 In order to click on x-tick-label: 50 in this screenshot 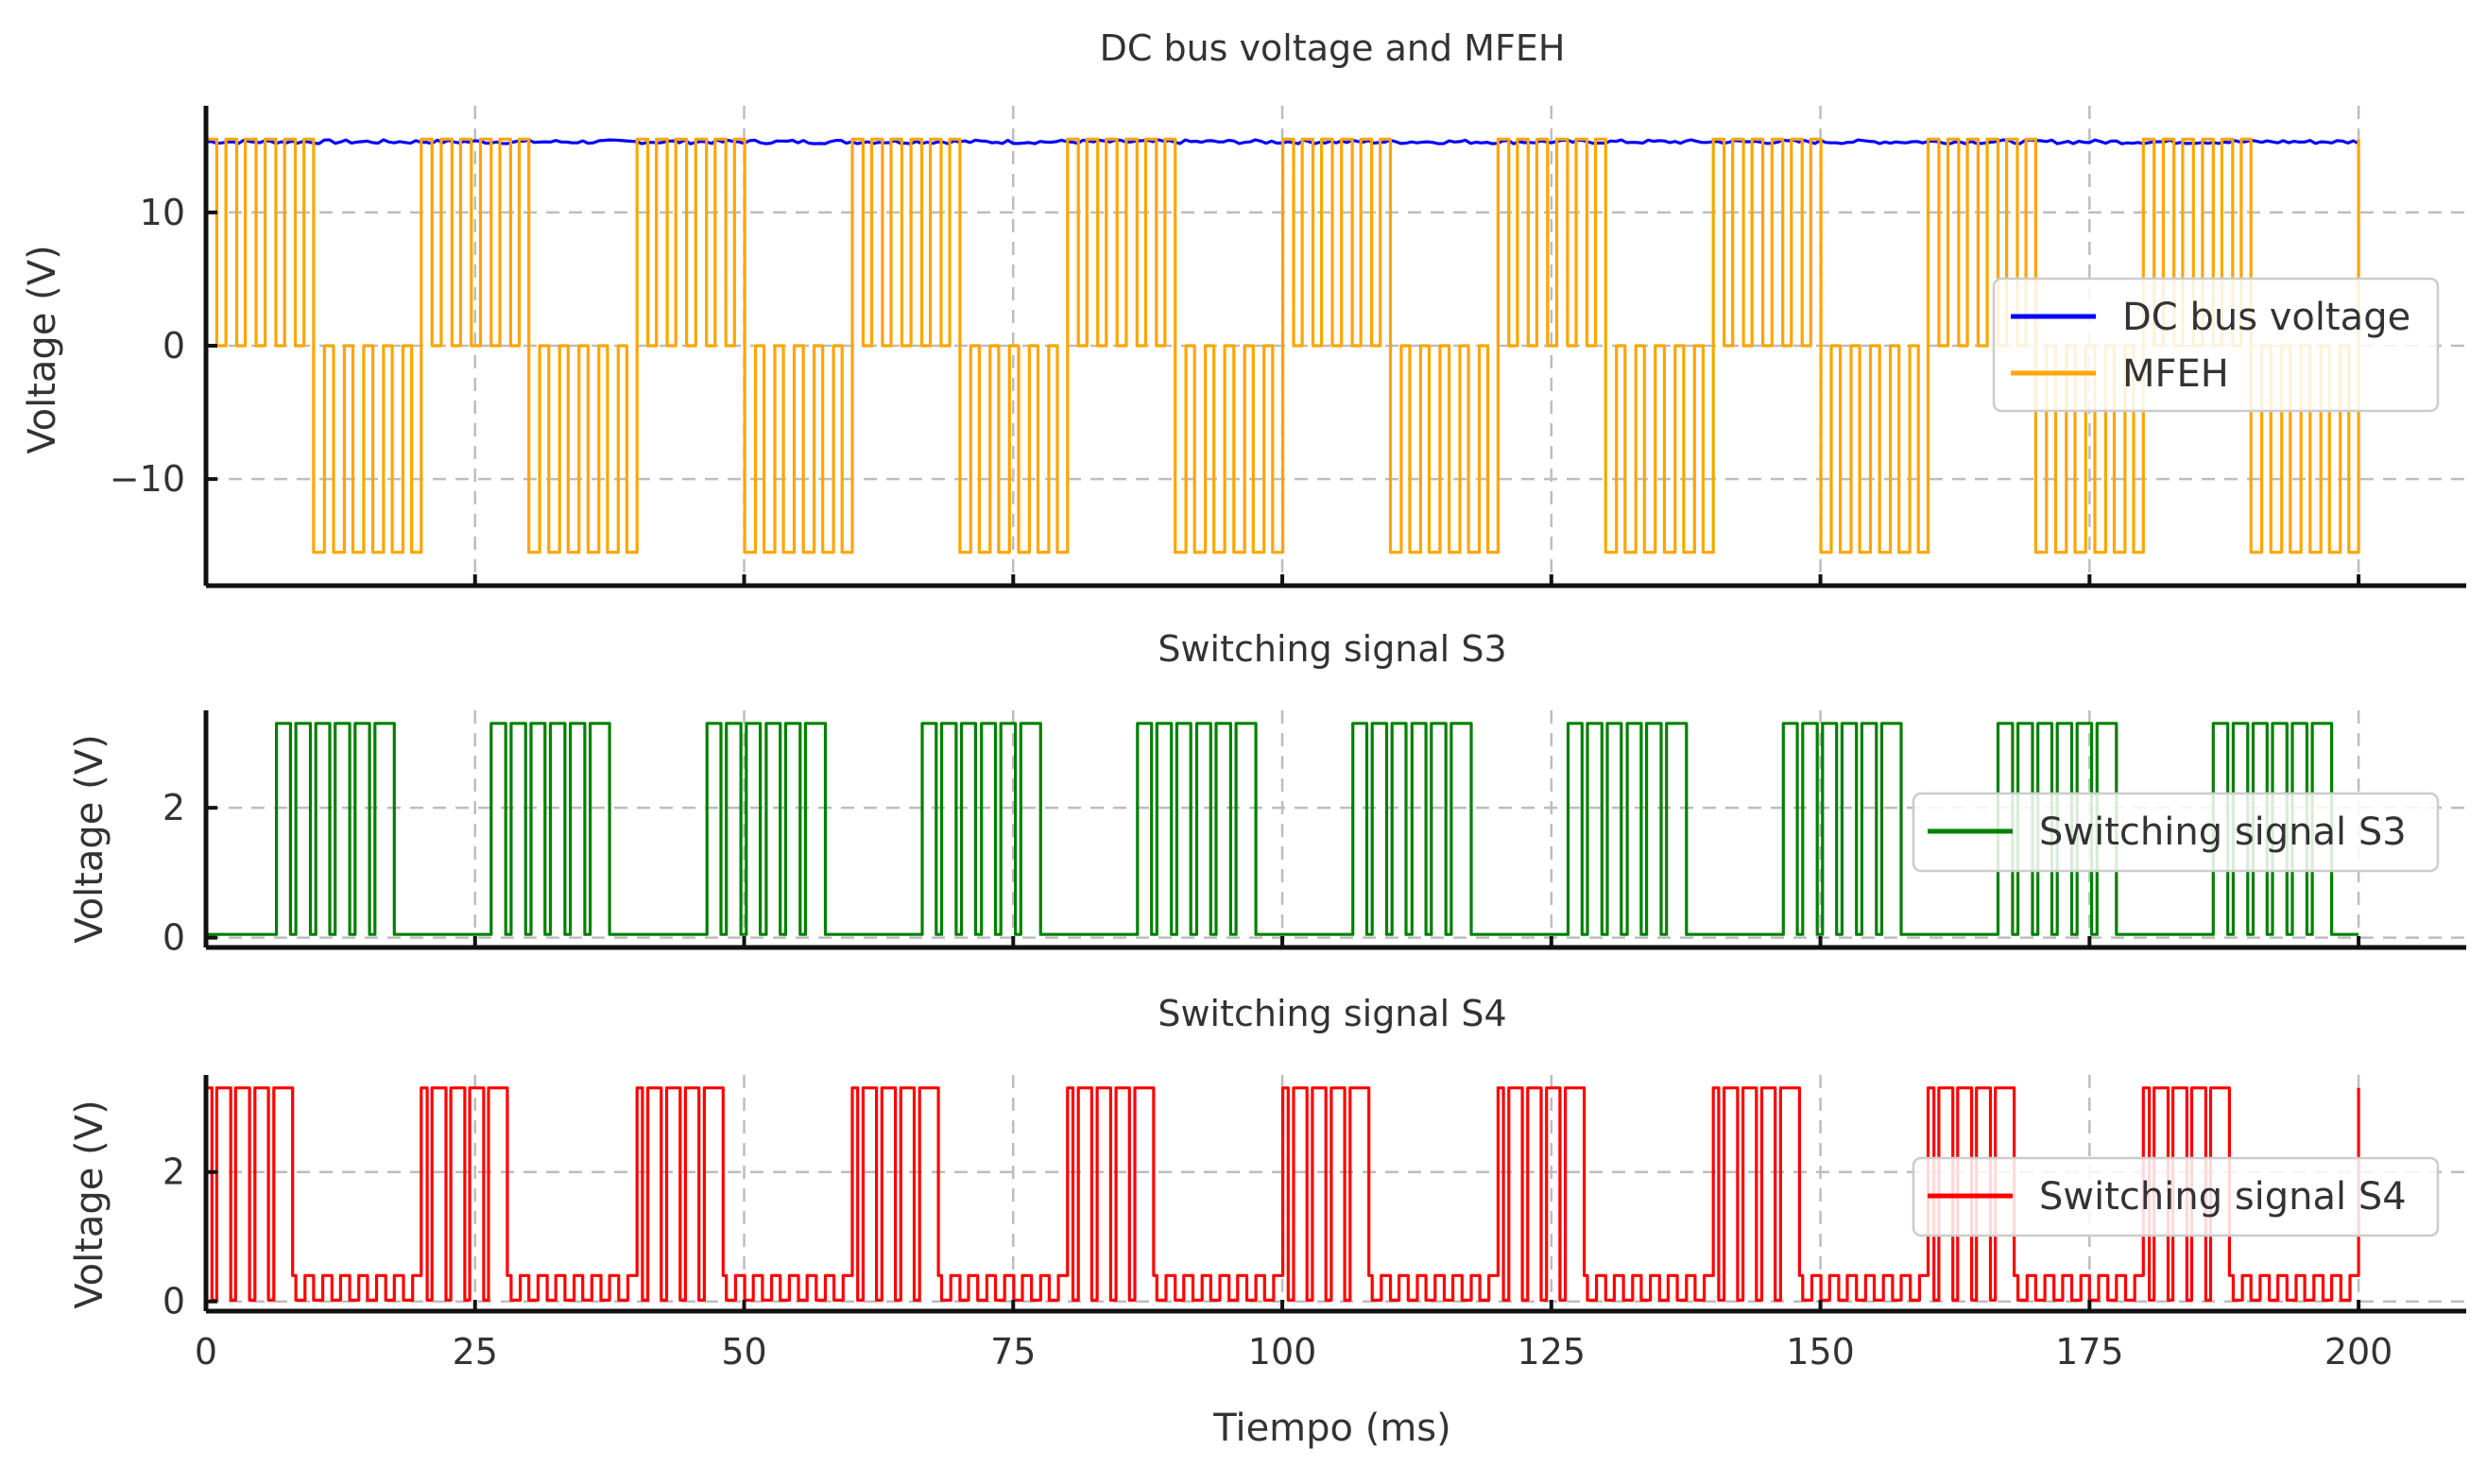, I will do `click(743, 1352)`.